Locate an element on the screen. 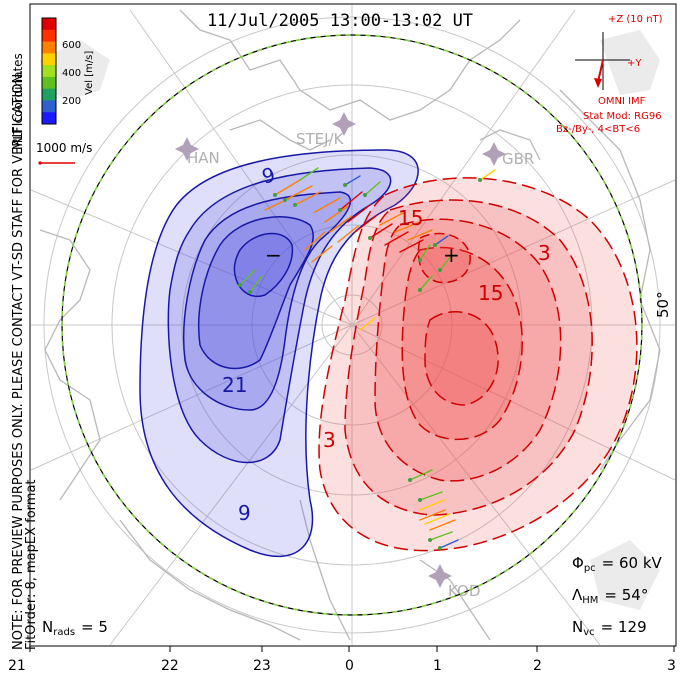 Image resolution: width=680 pixels, height=674 pixels. contour-label-neg-9-bottom: 9 is located at coordinates (244, 513).